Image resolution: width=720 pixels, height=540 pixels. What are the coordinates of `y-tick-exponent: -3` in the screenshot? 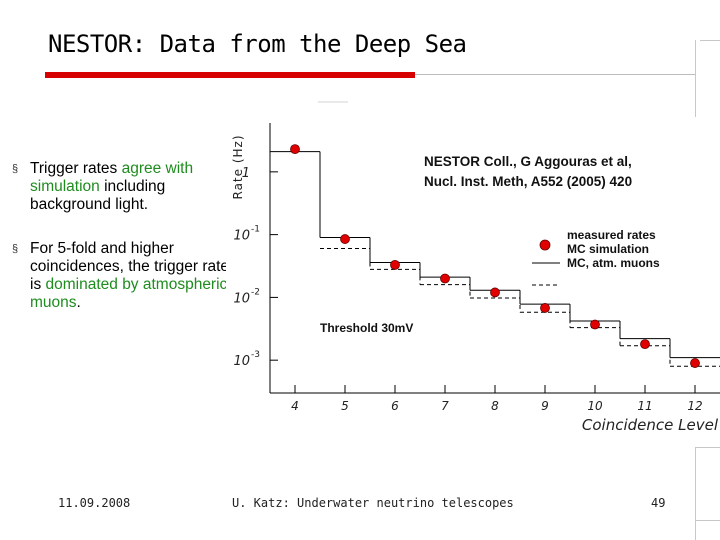 It's located at (255, 355).